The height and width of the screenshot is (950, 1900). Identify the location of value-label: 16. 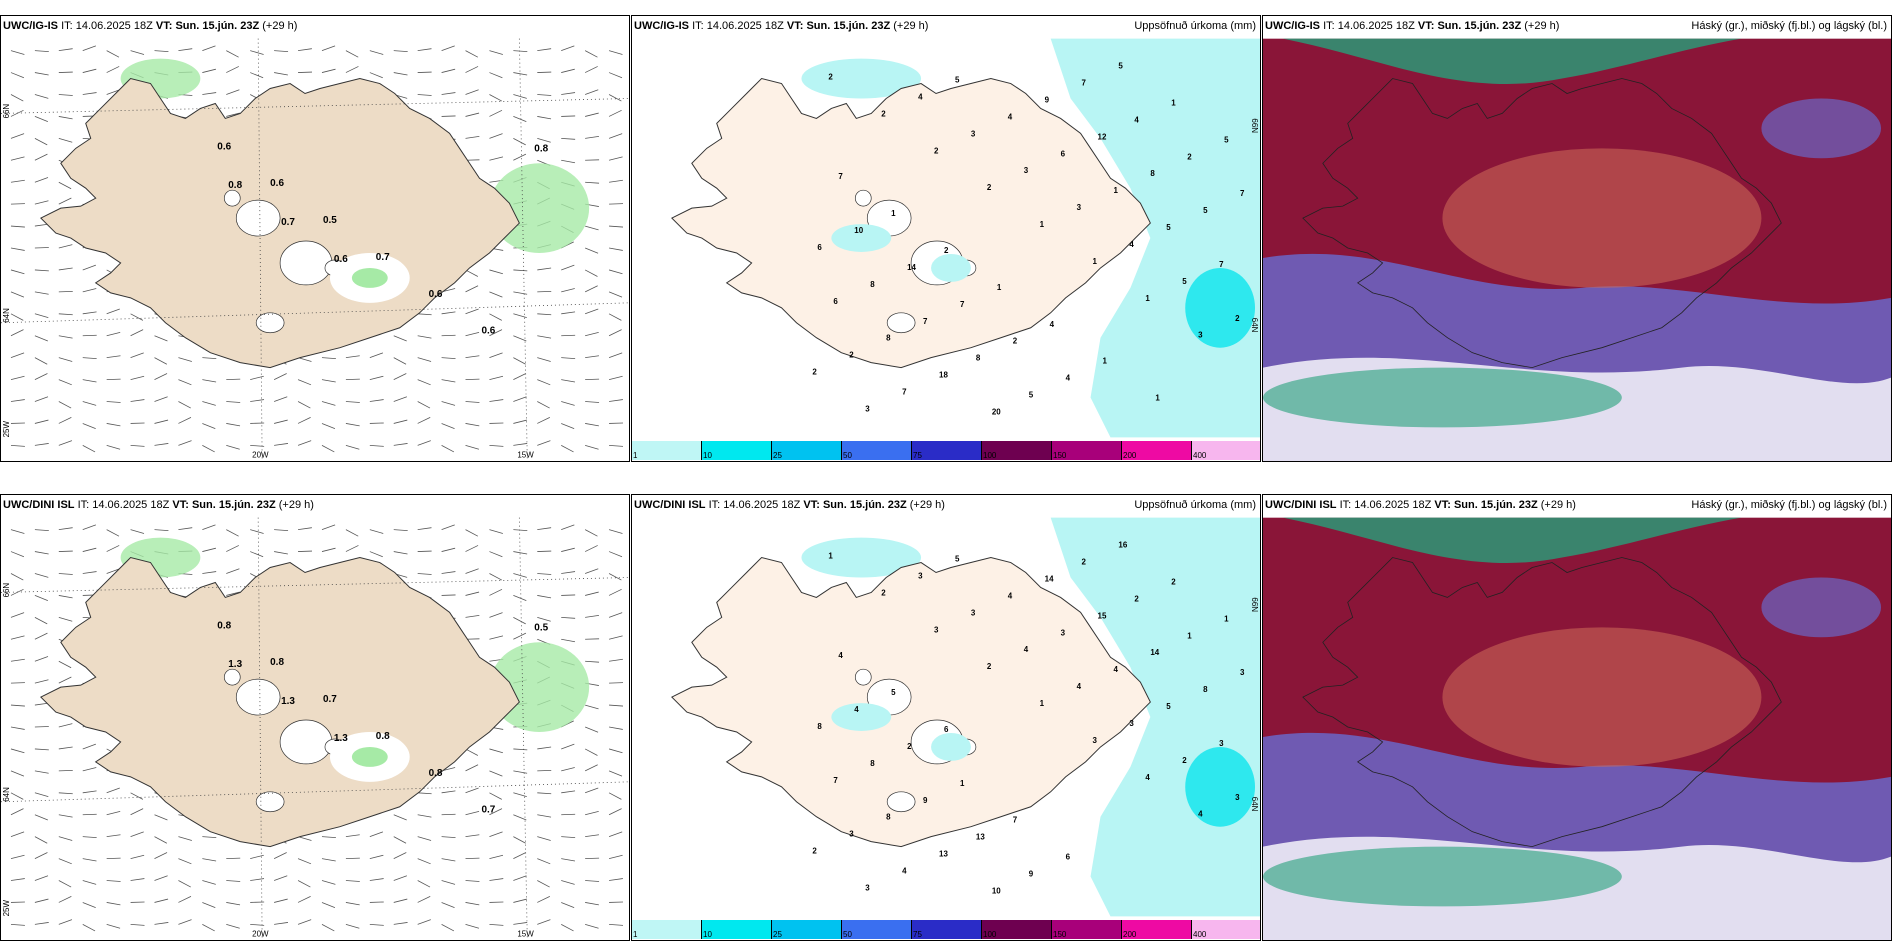
(1122, 545).